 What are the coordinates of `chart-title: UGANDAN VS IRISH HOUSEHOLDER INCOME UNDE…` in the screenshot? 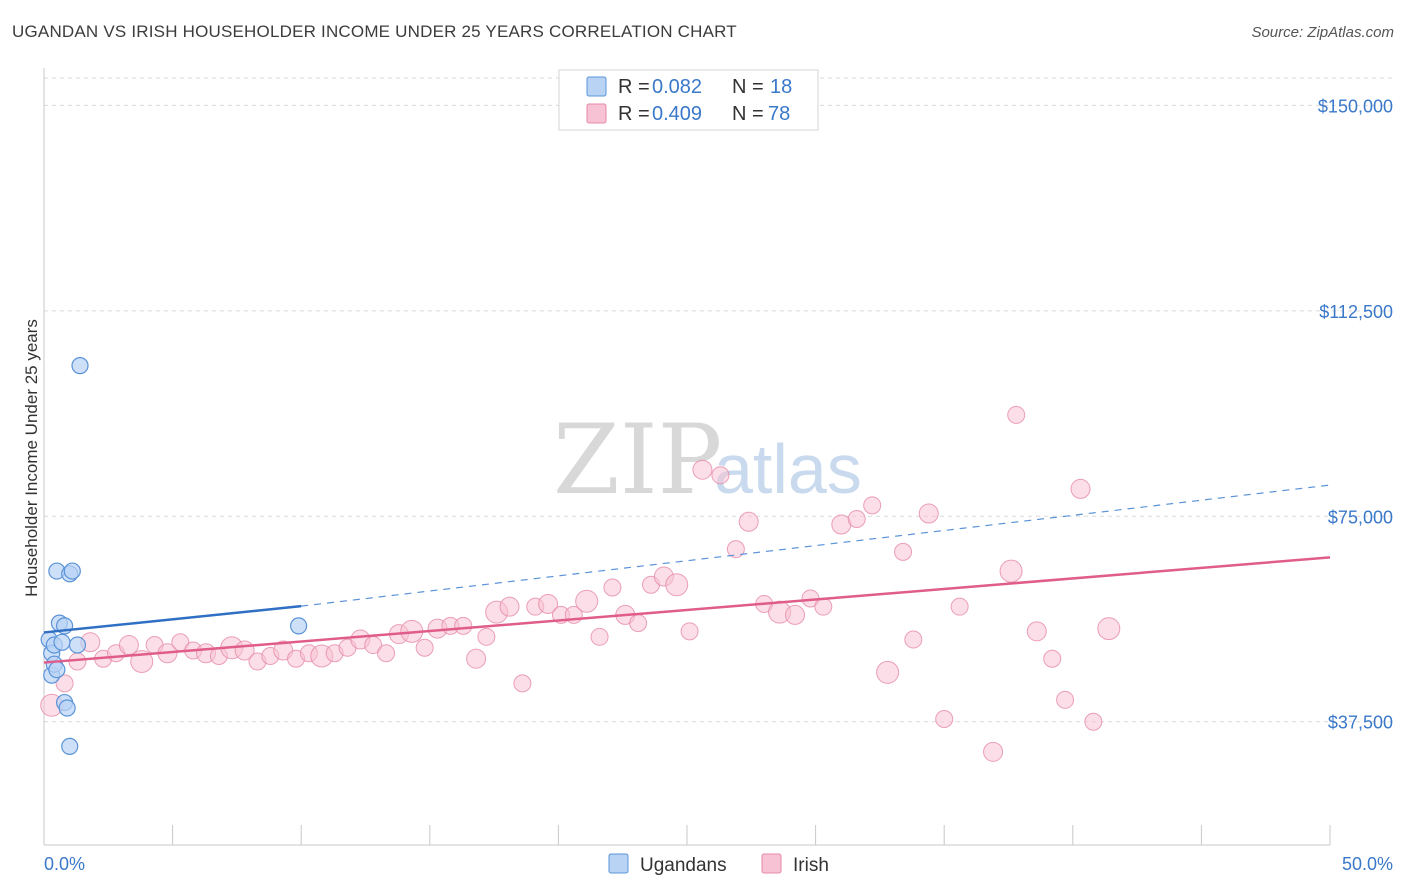 It's located at (374, 31).